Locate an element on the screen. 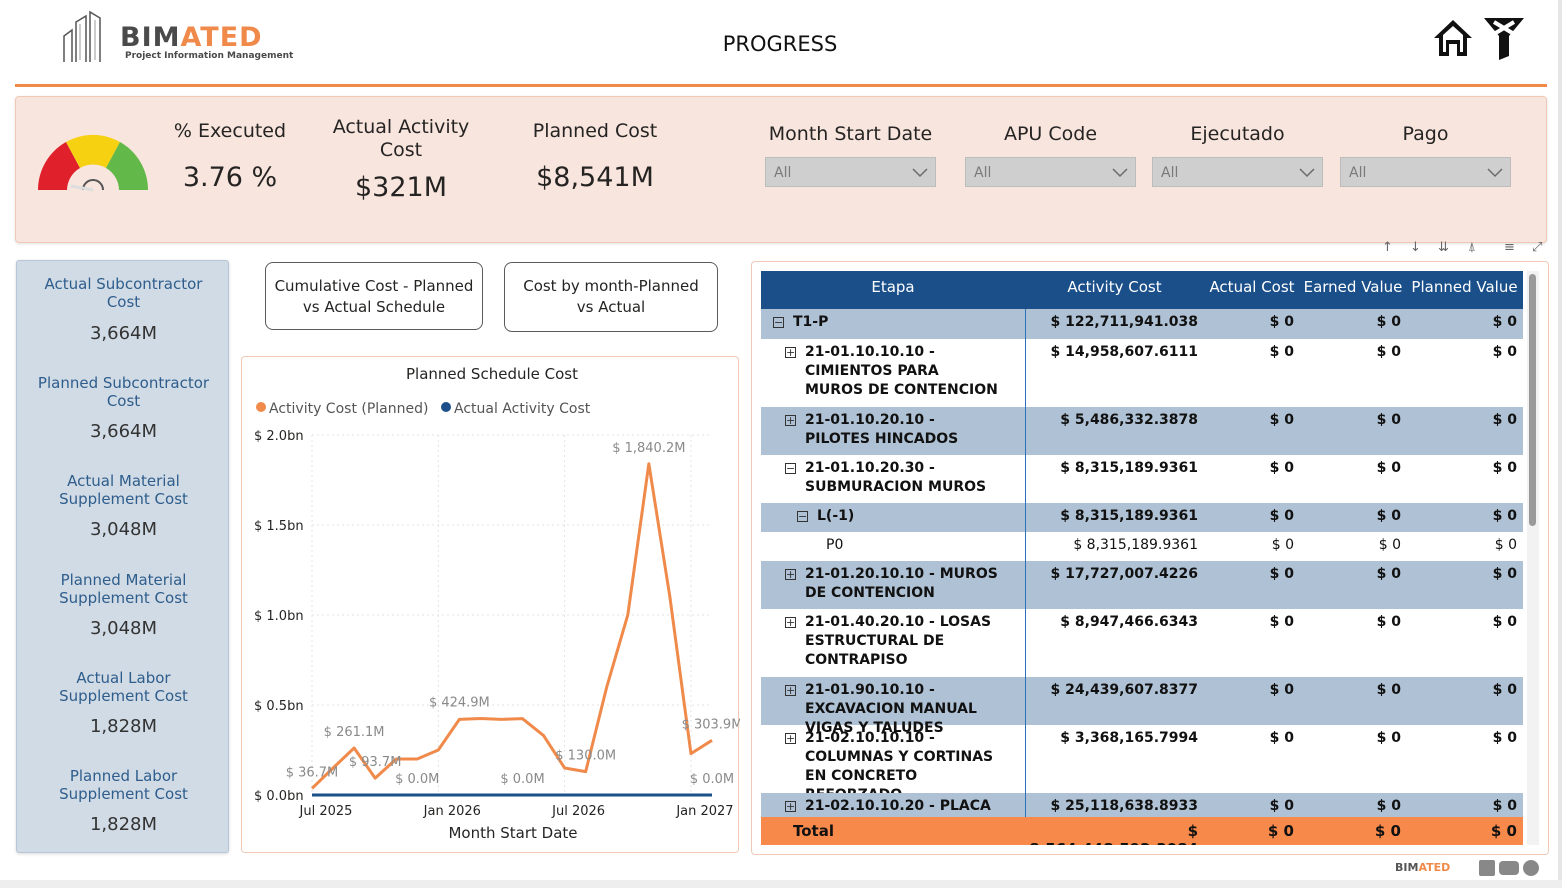 The height and width of the screenshot is (888, 1562). cell-activity-cost: $ 8,315,189.9361 is located at coordinates (1129, 468).